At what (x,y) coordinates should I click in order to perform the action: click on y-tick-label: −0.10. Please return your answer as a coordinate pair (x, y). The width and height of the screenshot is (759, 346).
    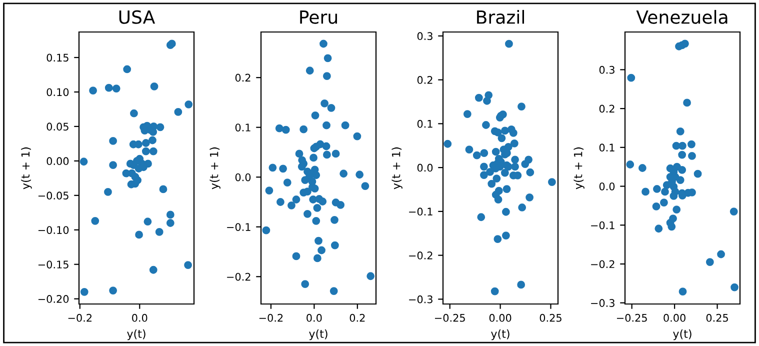
    Looking at the image, I should click on (53, 230).